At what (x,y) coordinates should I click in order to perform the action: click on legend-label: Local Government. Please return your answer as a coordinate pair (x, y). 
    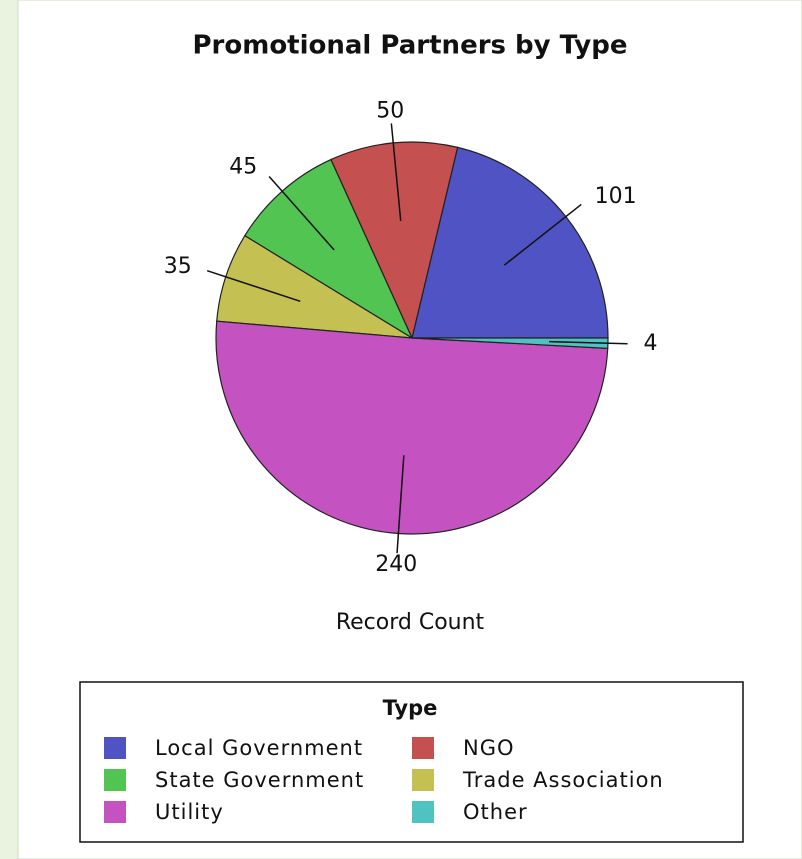
    Looking at the image, I should click on (259, 748).